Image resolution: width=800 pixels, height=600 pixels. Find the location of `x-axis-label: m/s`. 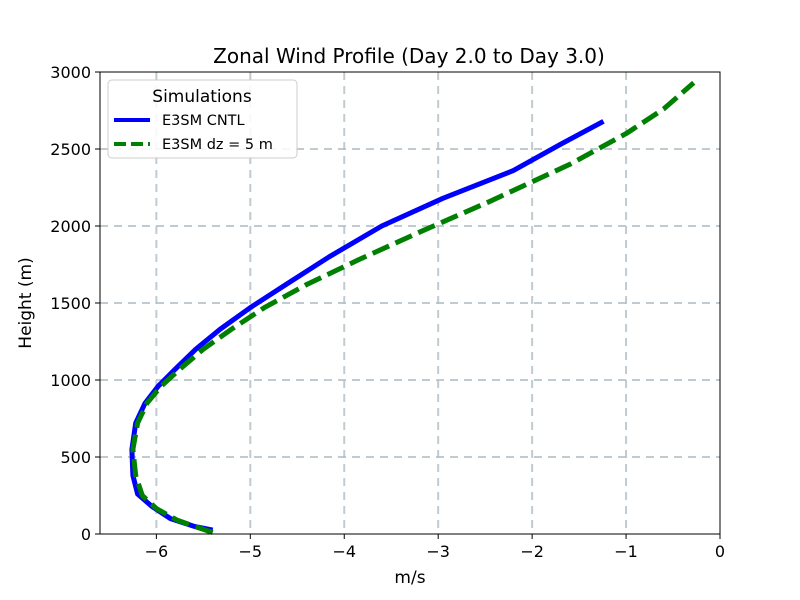

x-axis-label: m/s is located at coordinates (409, 578).